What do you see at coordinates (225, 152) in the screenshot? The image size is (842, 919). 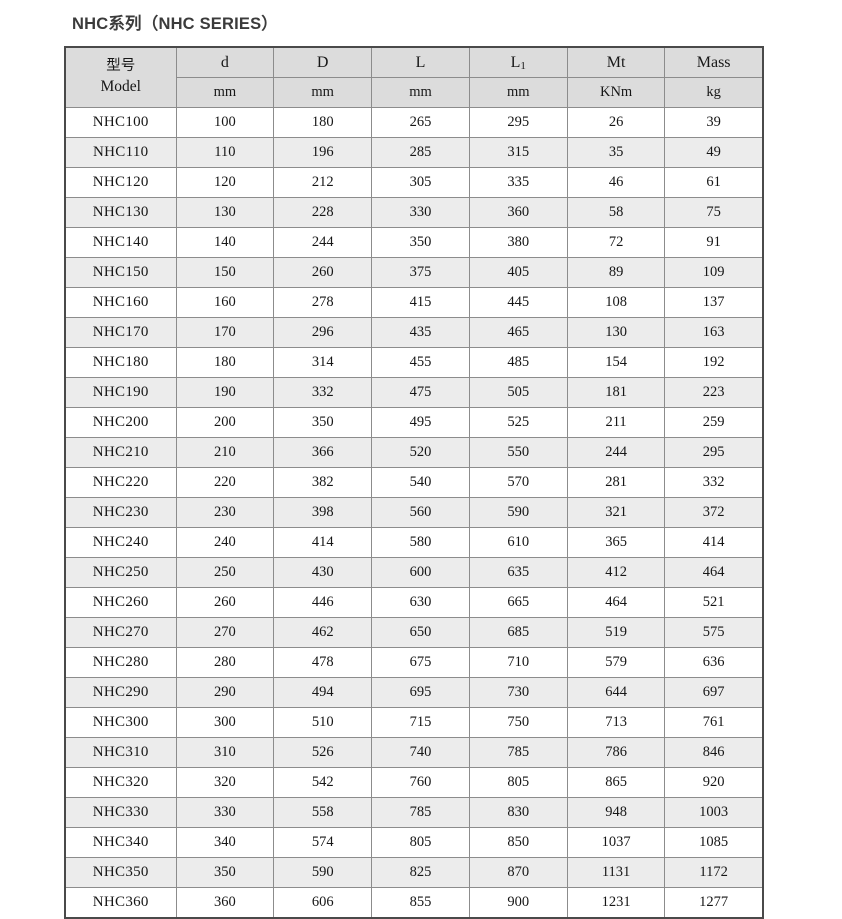 I see `cell-d: 110` at bounding box center [225, 152].